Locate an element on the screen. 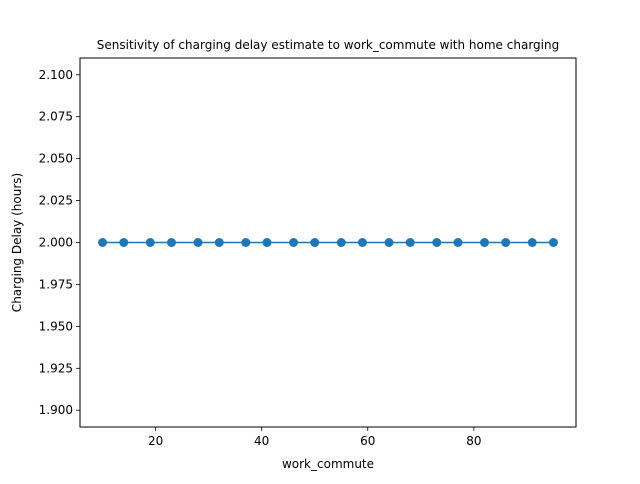 The width and height of the screenshot is (640, 484). y-tick-label: 2.050 is located at coordinates (56, 159).